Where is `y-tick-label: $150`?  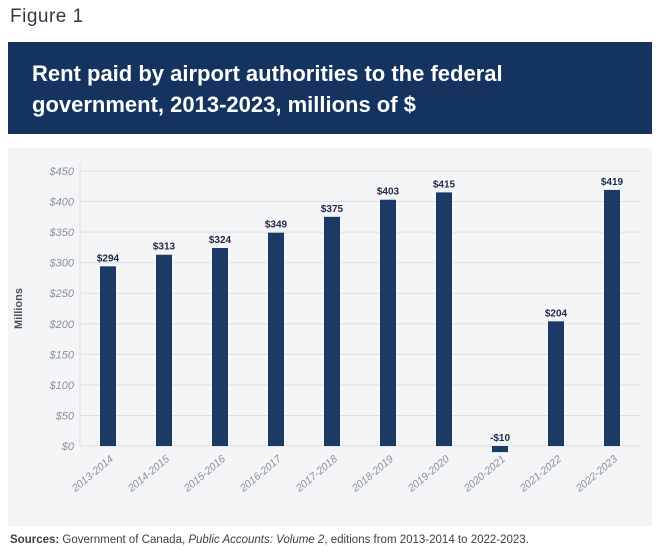
y-tick-label: $150 is located at coordinates (62, 355).